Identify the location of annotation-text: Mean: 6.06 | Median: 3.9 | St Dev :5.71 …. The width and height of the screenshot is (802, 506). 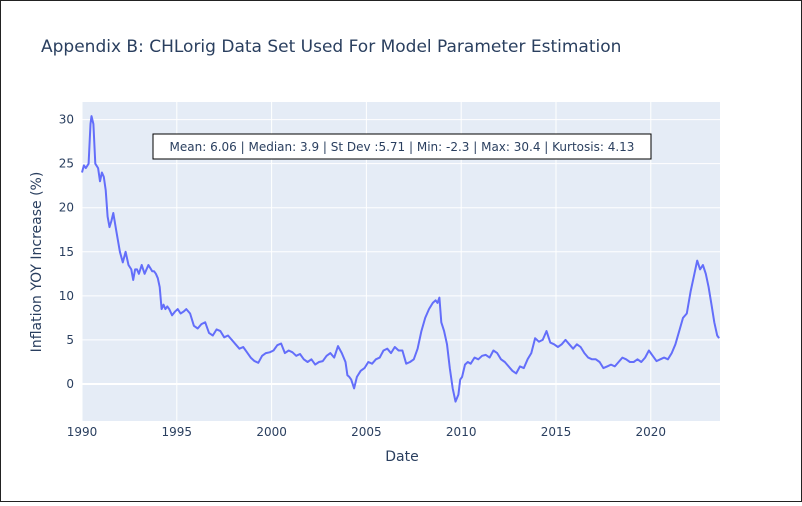
(402, 147).